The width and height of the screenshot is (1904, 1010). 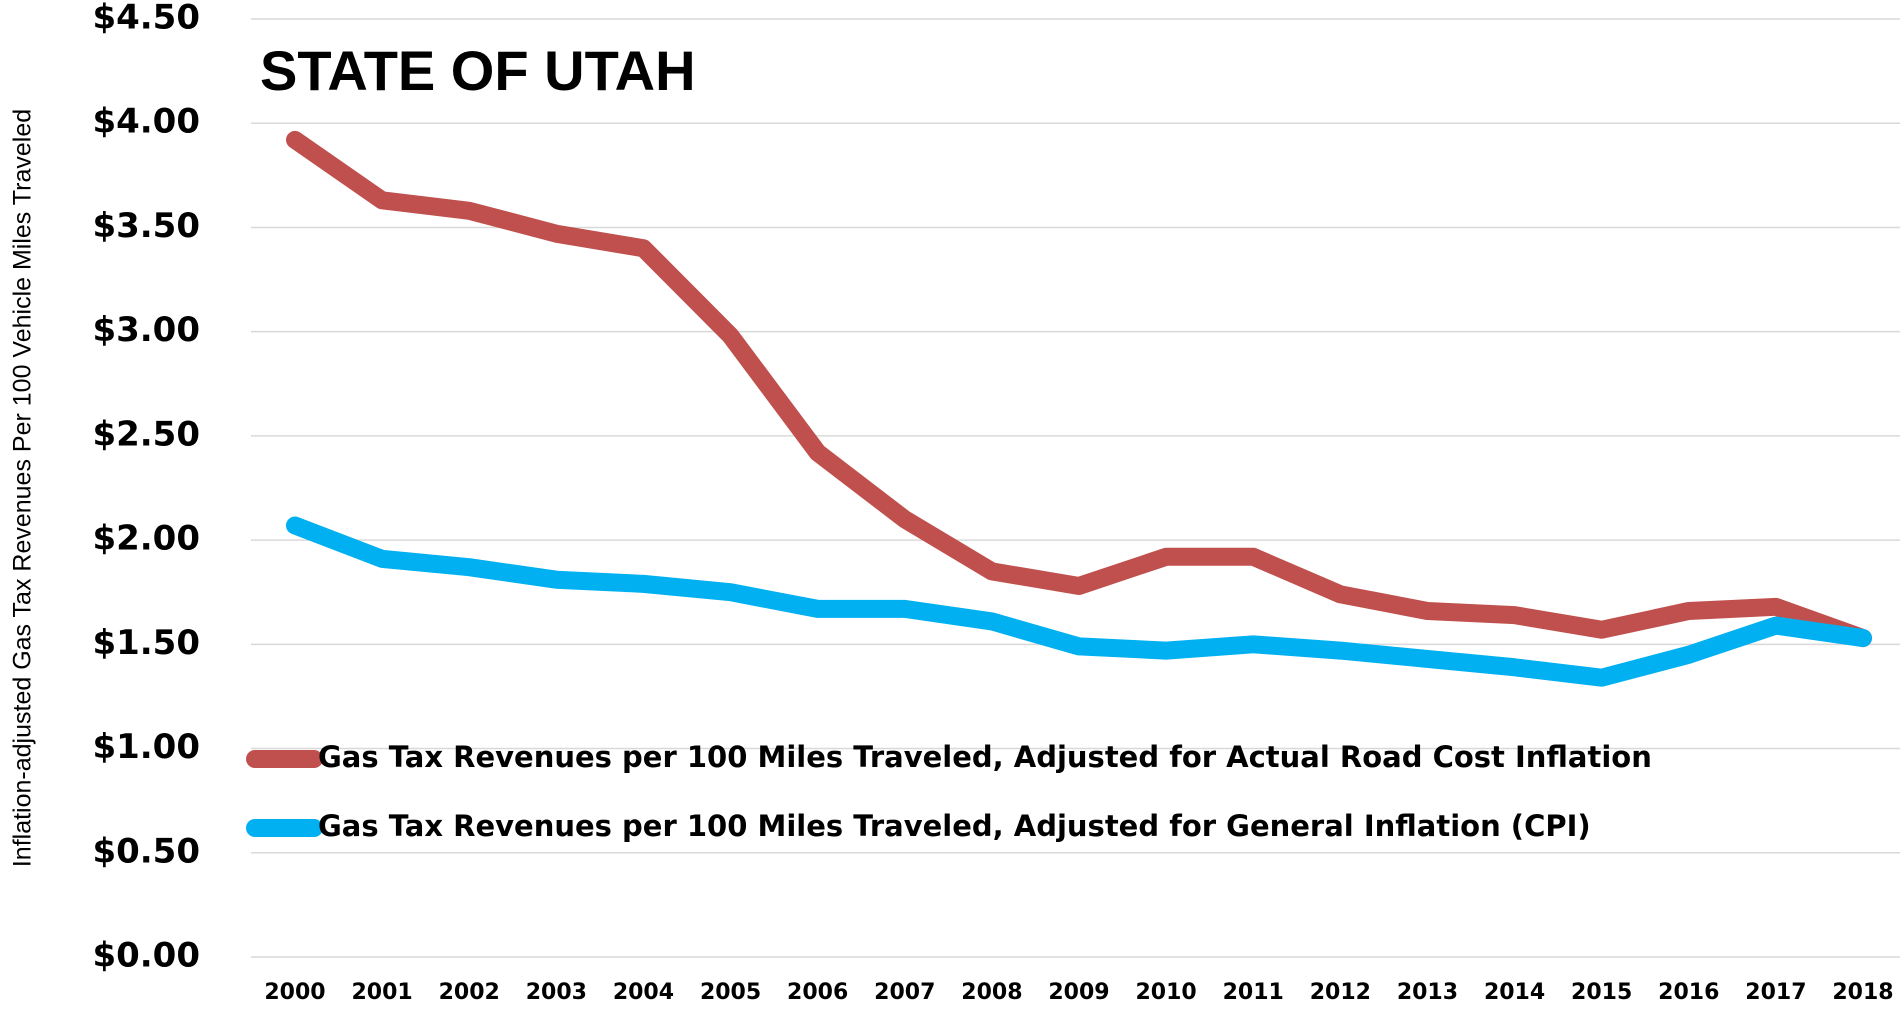 I want to click on series-line, so click(x=1079, y=601).